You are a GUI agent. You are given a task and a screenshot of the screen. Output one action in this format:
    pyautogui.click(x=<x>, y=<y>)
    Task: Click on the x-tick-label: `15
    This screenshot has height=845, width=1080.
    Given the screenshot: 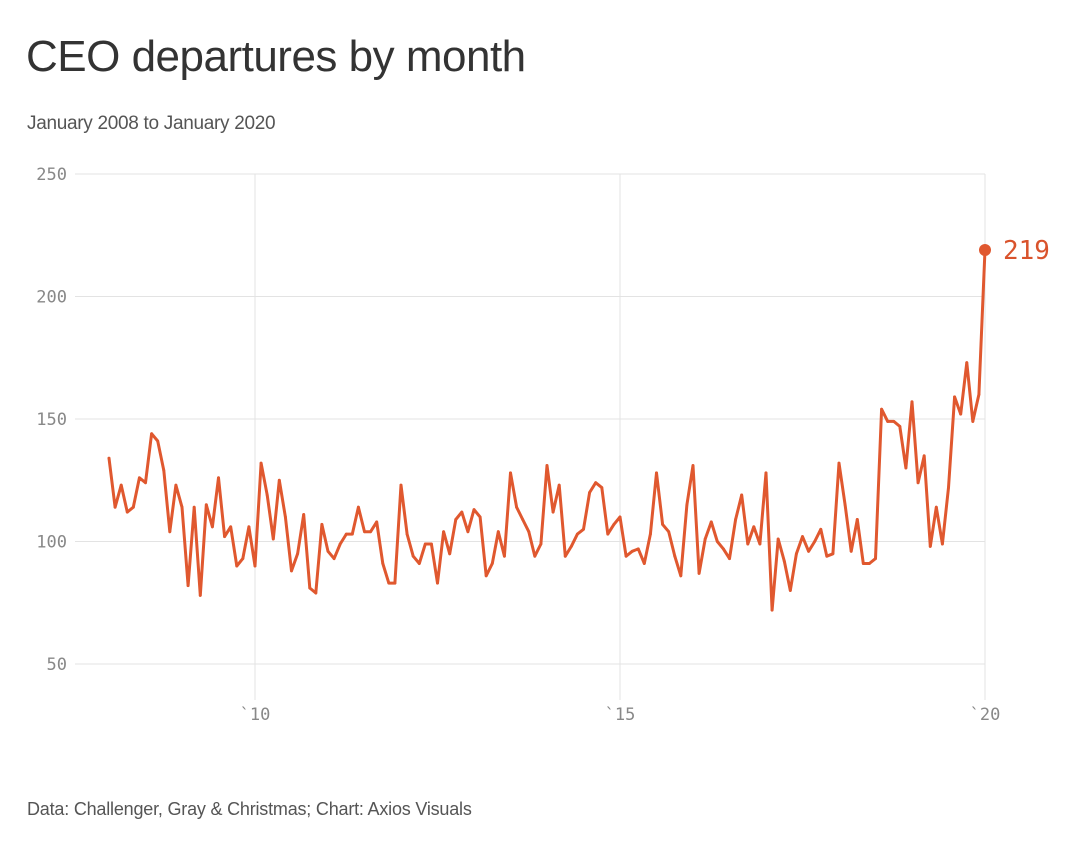 What is the action you would take?
    pyautogui.click(x=620, y=715)
    